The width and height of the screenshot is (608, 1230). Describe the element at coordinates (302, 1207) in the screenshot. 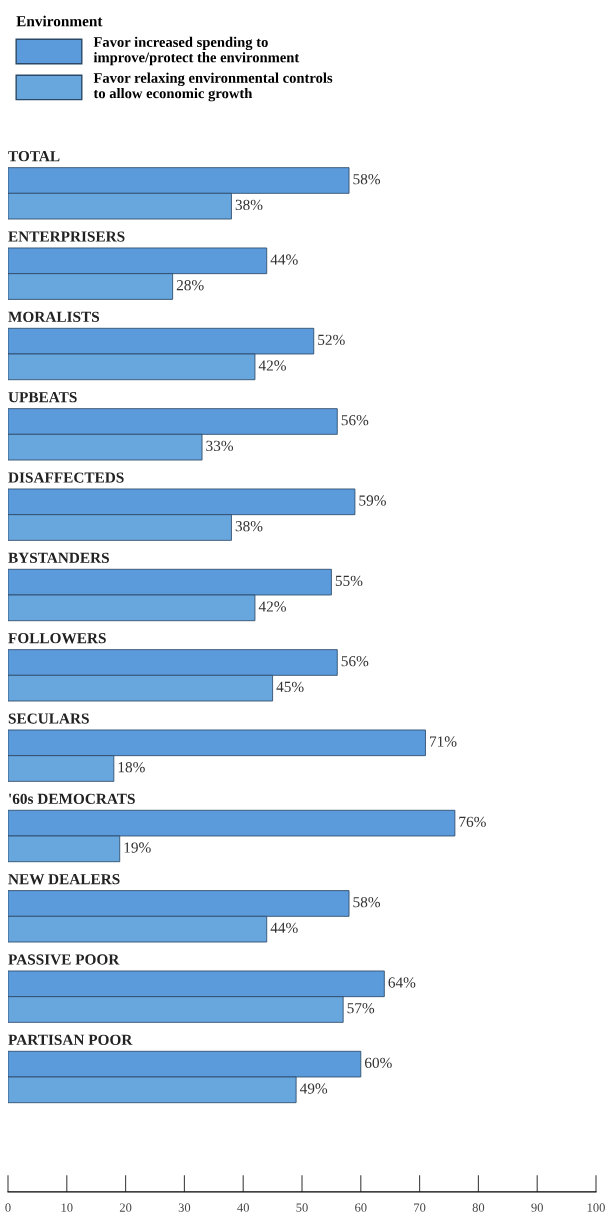

I see `x-tick-label: 50` at that location.